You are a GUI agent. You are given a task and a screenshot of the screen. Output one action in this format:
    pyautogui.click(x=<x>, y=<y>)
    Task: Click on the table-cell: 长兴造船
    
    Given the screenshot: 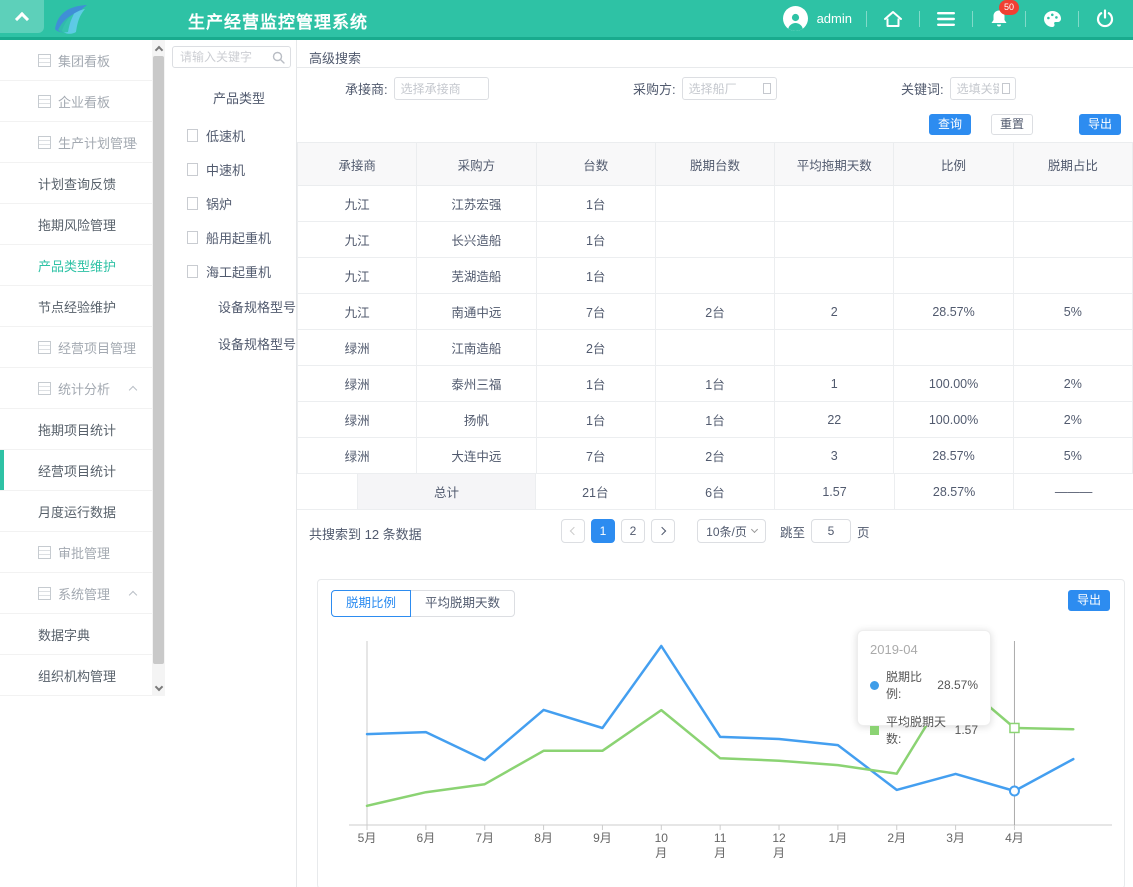 What is the action you would take?
    pyautogui.click(x=476, y=239)
    